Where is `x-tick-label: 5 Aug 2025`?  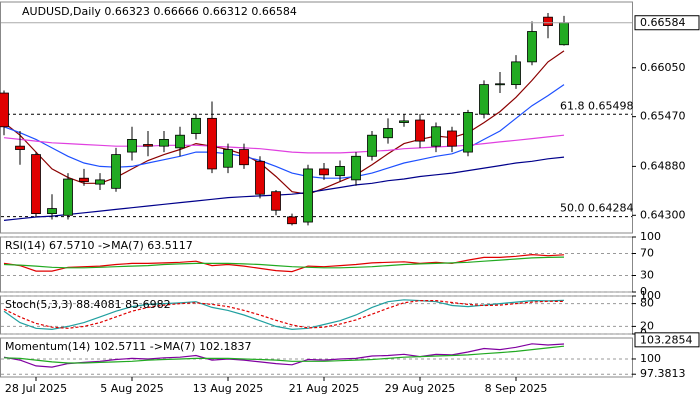
x-tick-label: 5 Aug 2025 is located at coordinates (131, 388).